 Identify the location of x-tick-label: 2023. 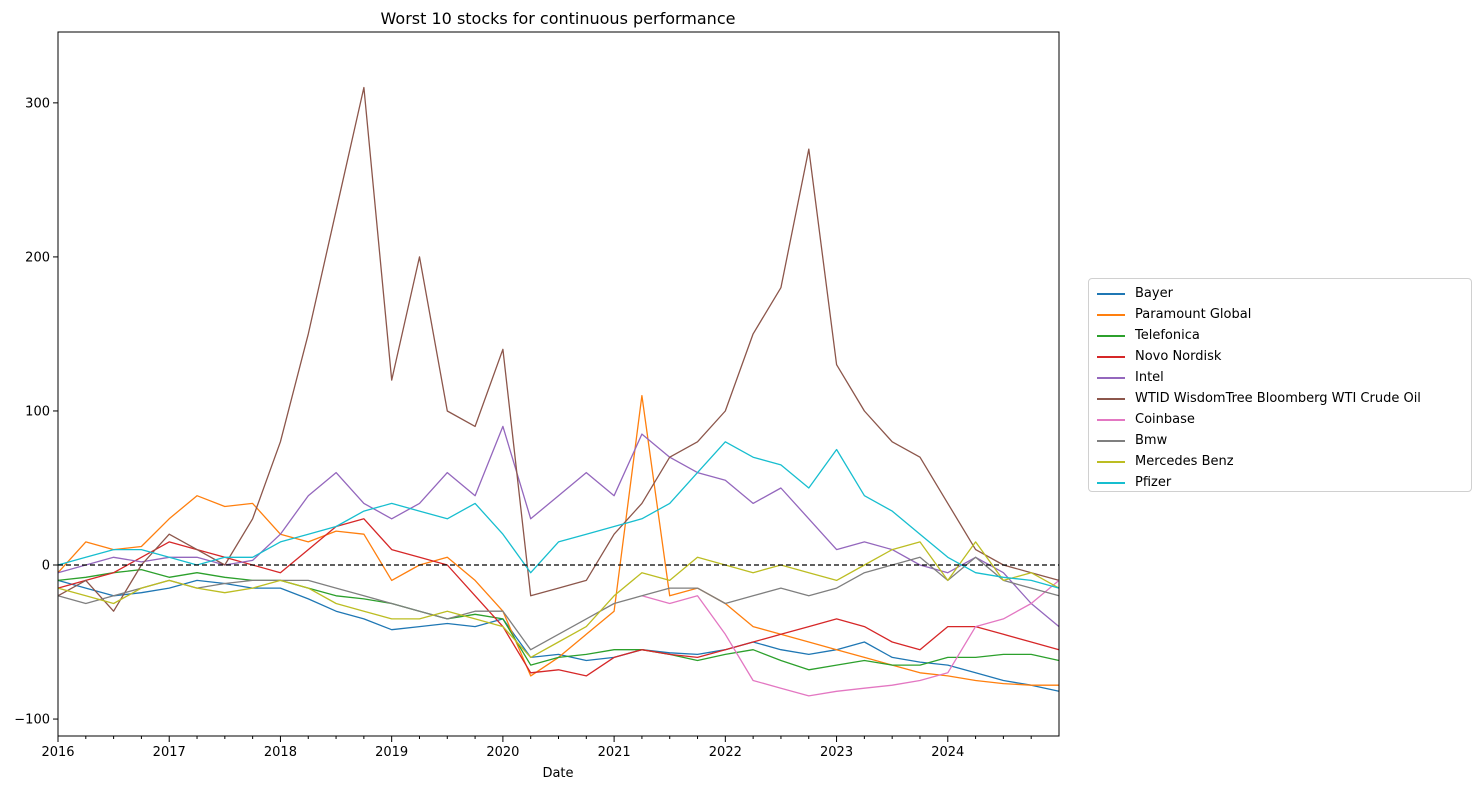
(836, 752).